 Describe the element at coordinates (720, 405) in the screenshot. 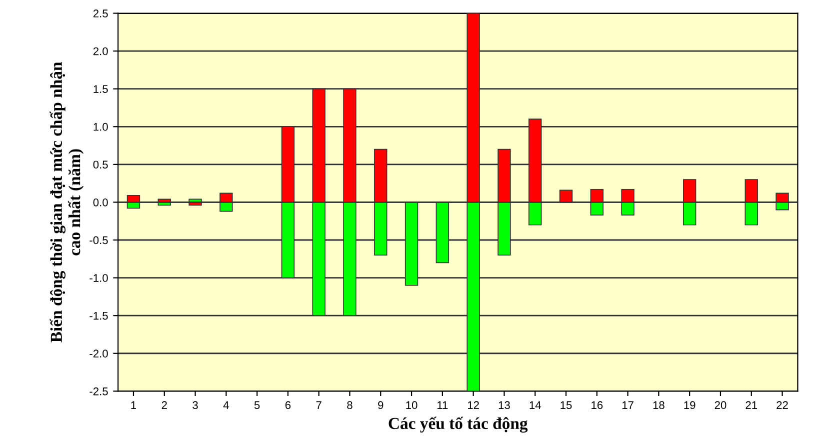

I see `x-tick-label: 20` at that location.